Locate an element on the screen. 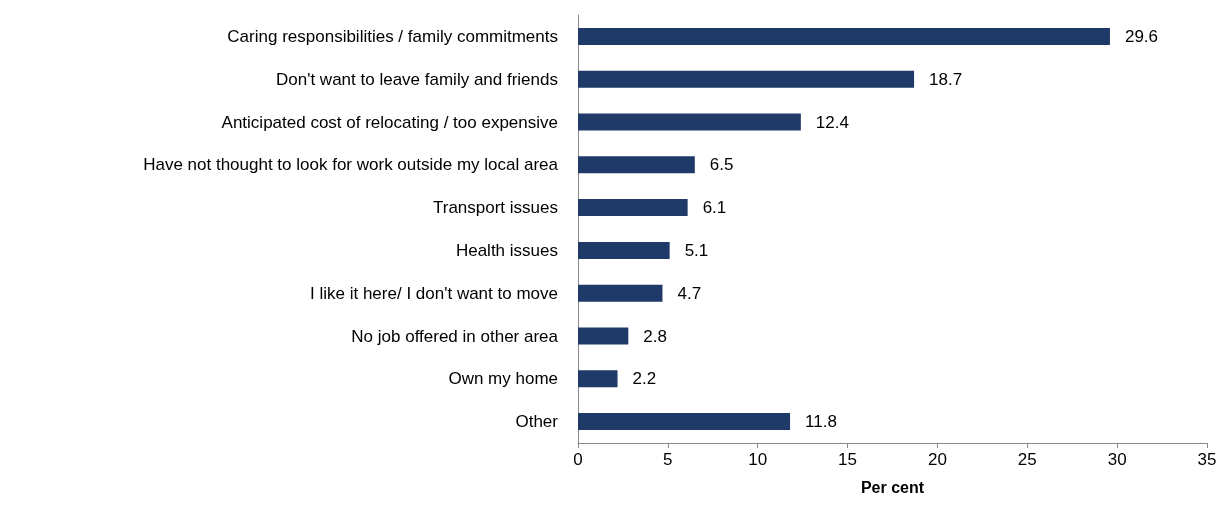 Image resolution: width=1221 pixels, height=521 pixels. data-label: 11.8 is located at coordinates (821, 422).